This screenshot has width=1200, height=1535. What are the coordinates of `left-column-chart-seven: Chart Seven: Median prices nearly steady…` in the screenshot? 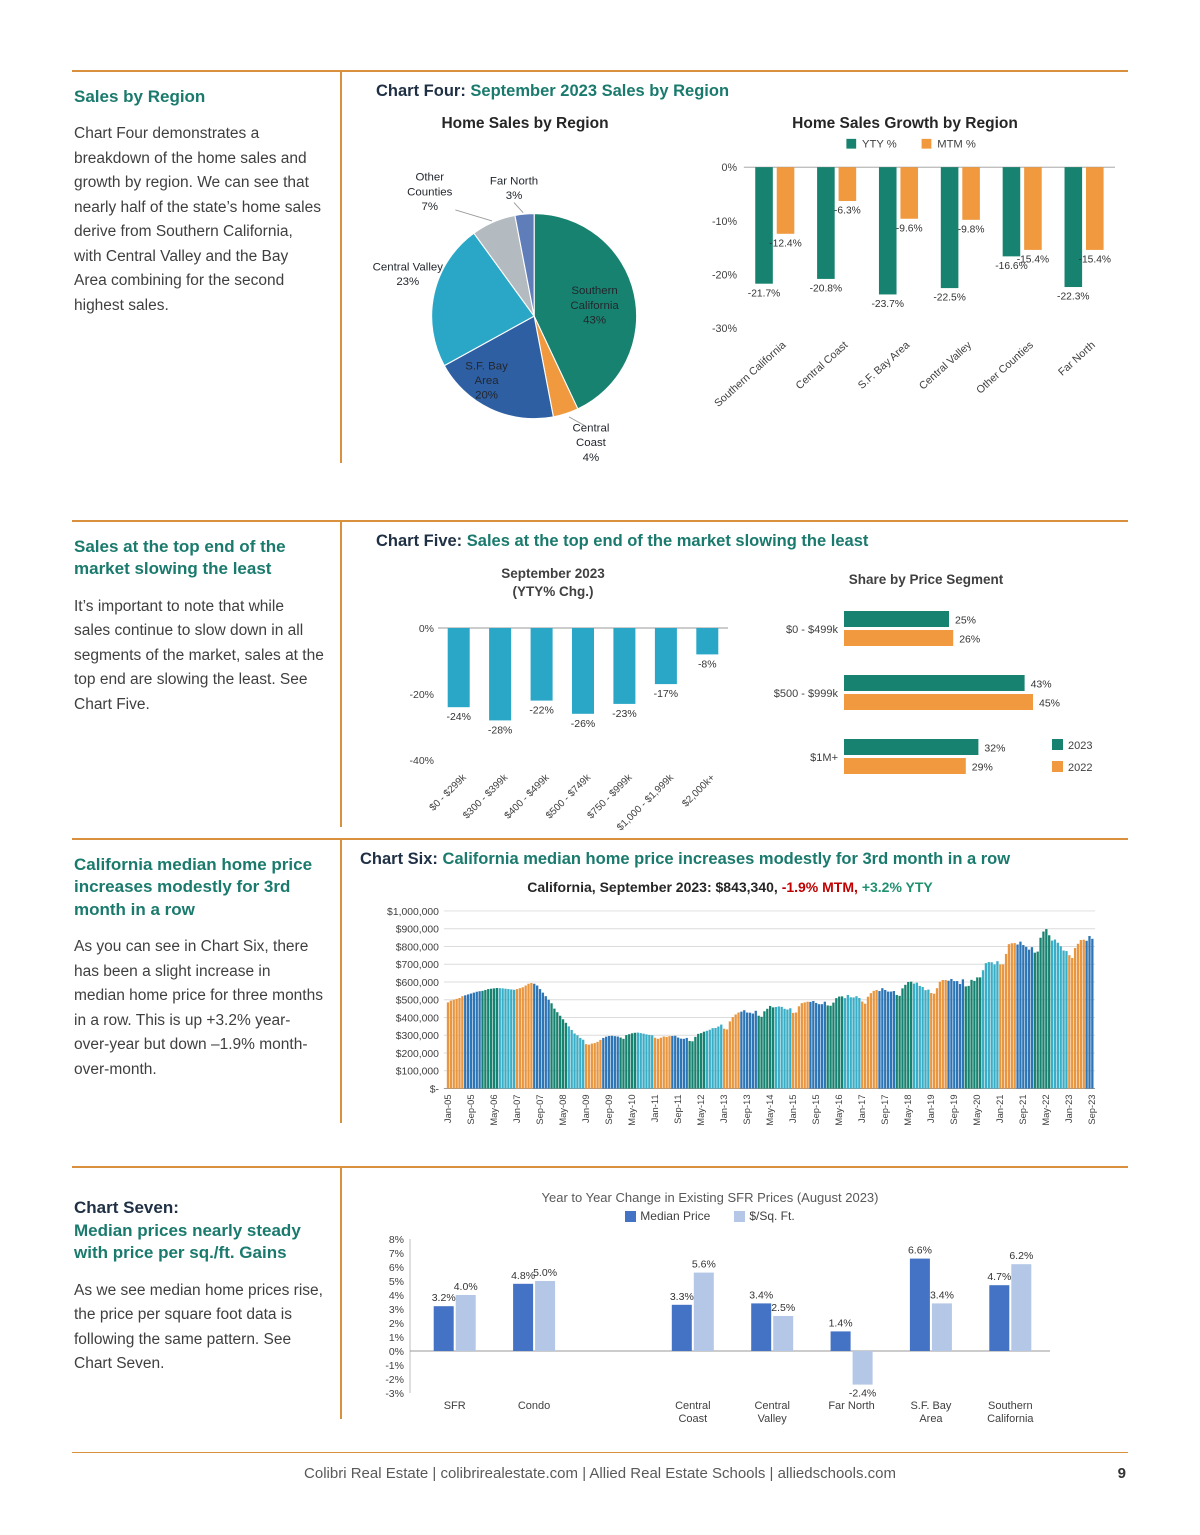 It's located at (206, 1302).